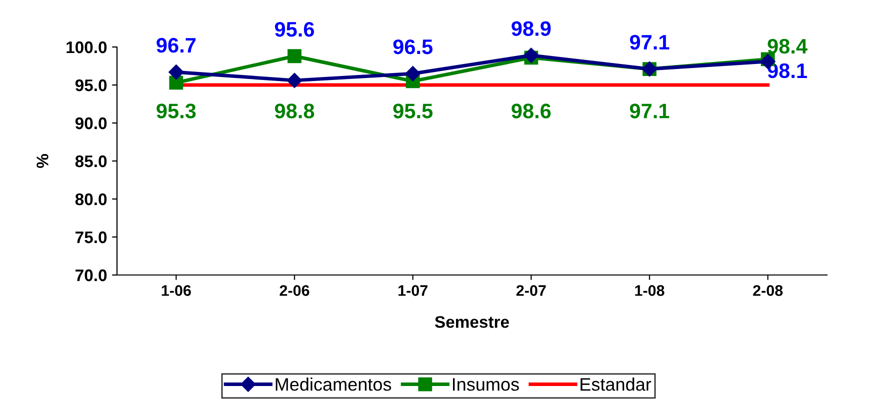 The image size is (877, 407). Describe the element at coordinates (531, 290) in the screenshot. I see `x-tick-label: 2-07` at that location.